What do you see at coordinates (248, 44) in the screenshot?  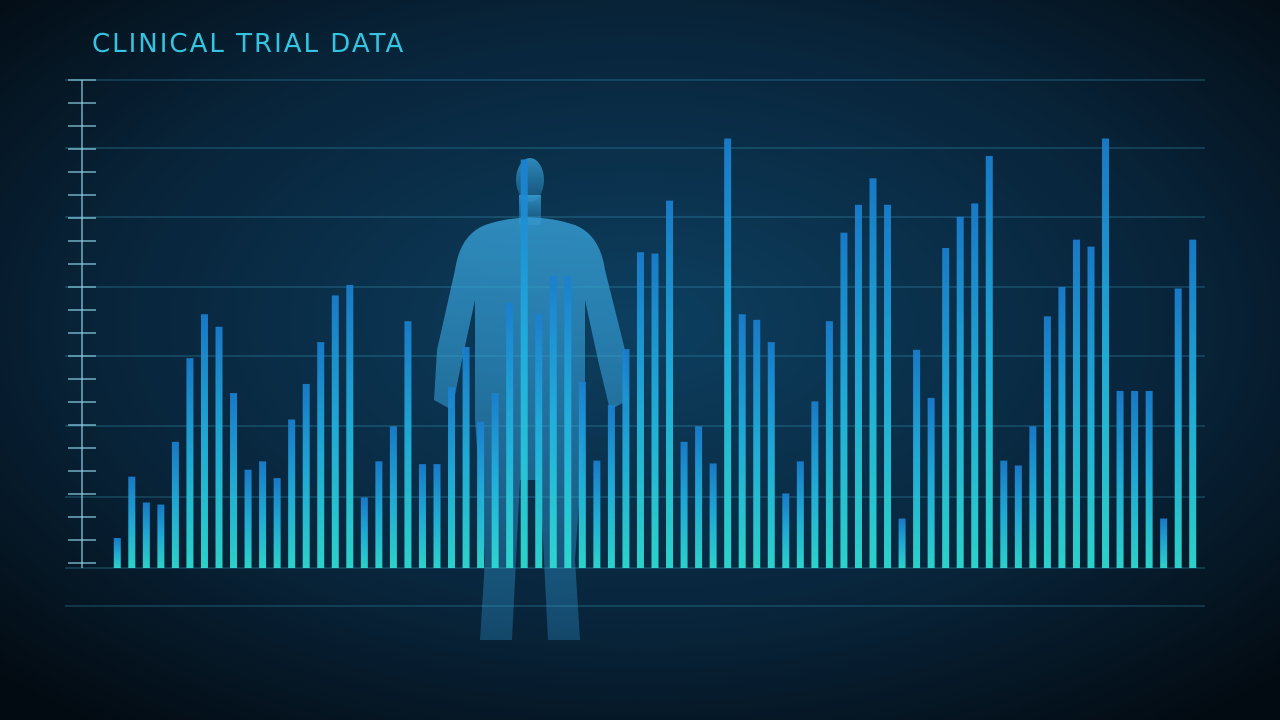 I see `chart-title: CLINICAL TRIAL DATA` at bounding box center [248, 44].